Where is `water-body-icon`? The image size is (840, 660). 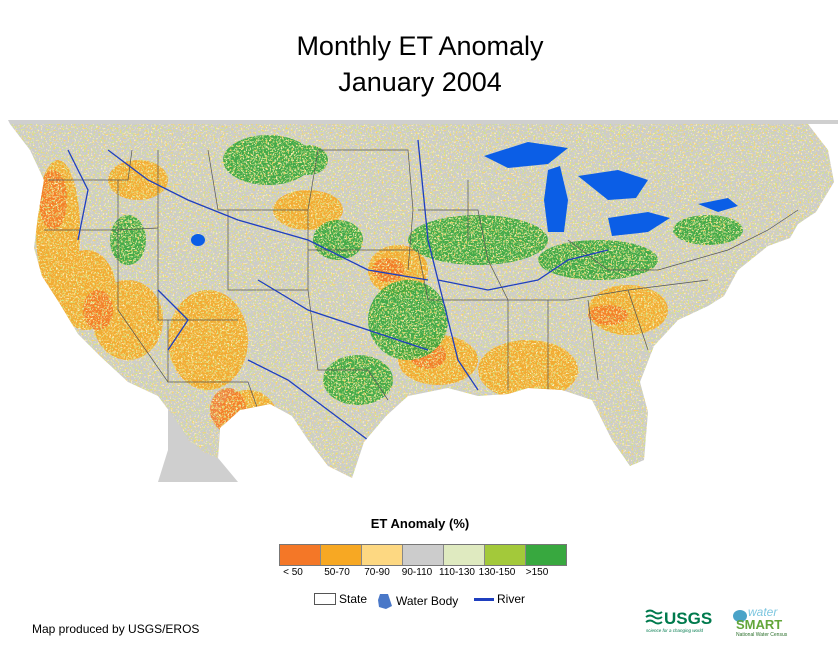 water-body-icon is located at coordinates (385, 601).